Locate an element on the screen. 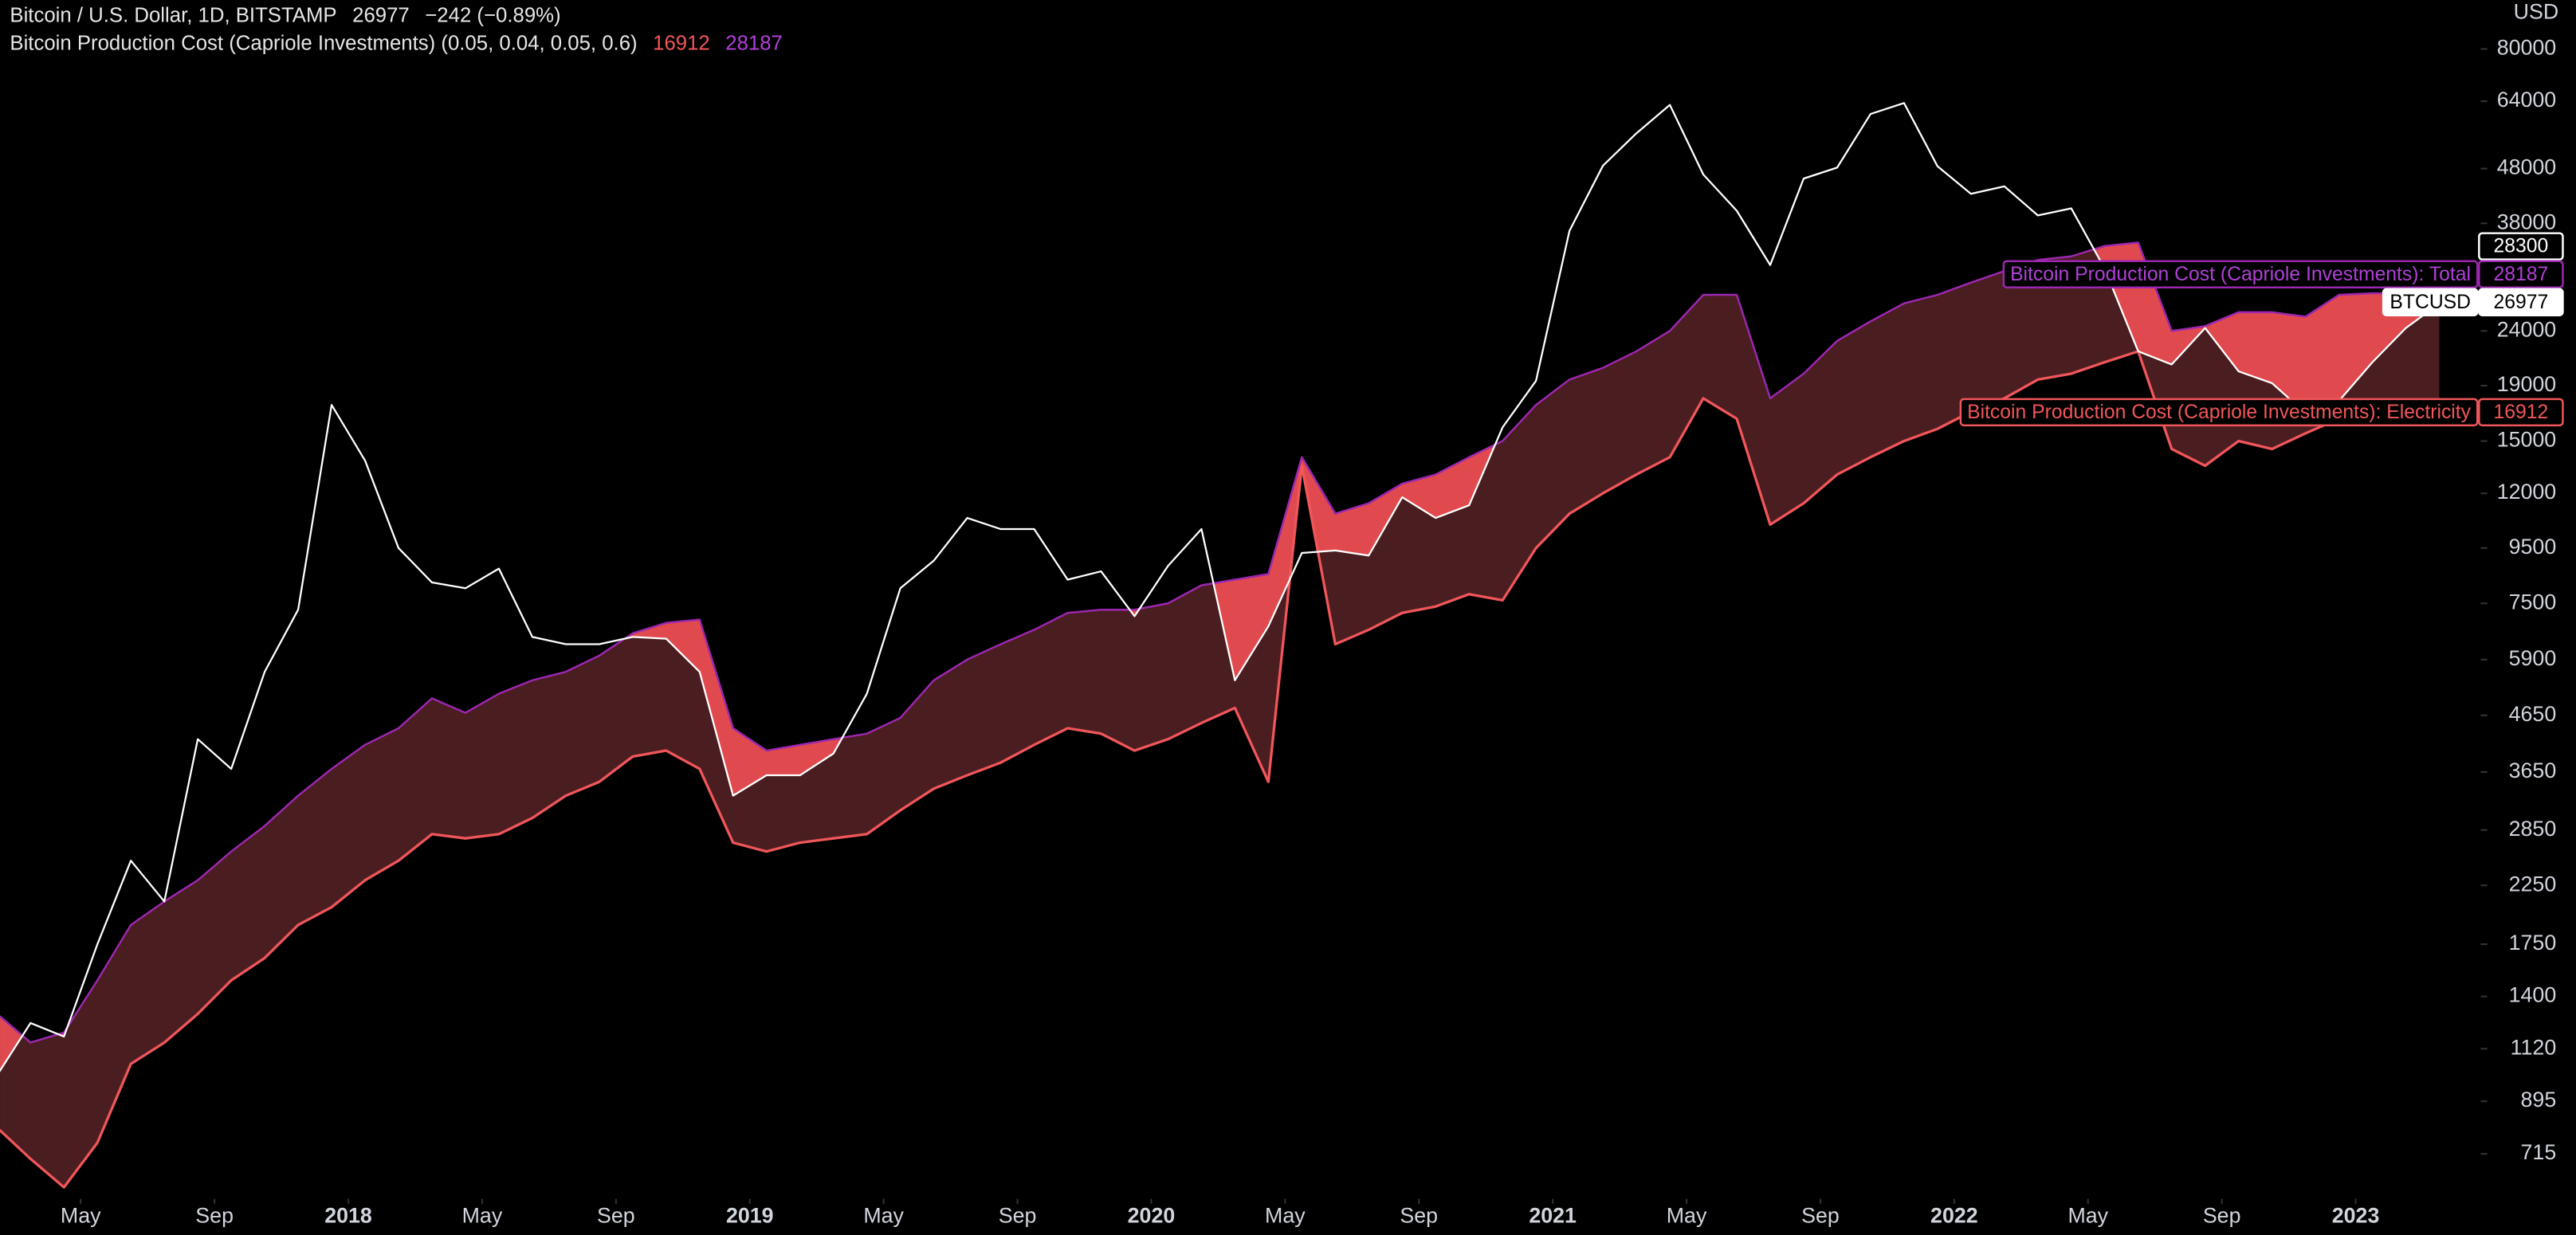  total-last-value-box is located at coordinates (2521, 274).